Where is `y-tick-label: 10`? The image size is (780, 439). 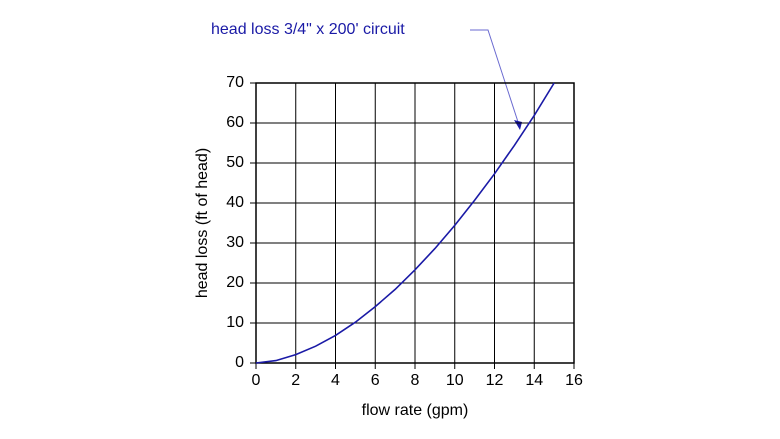 y-tick-label: 10 is located at coordinates (235, 322).